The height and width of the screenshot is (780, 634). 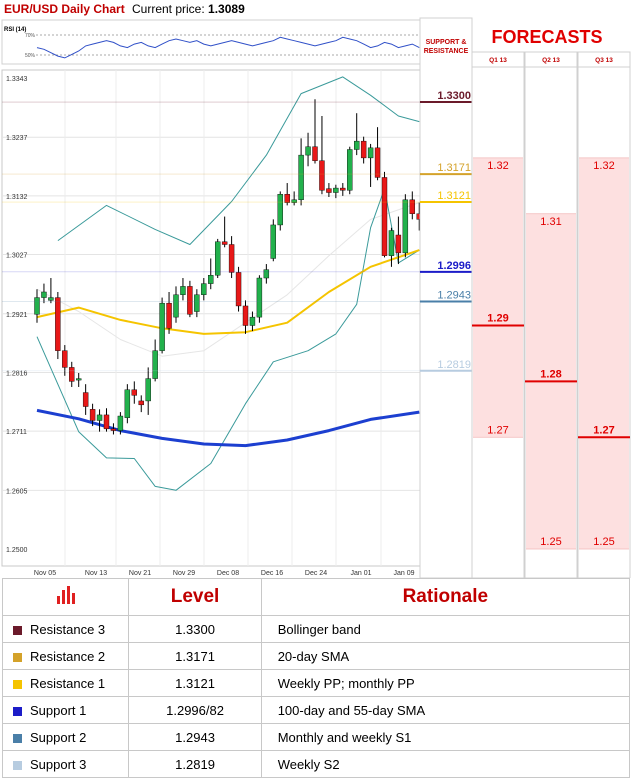 What do you see at coordinates (604, 60) in the screenshot?
I see `forecast-quarter-label: Q3 13` at bounding box center [604, 60].